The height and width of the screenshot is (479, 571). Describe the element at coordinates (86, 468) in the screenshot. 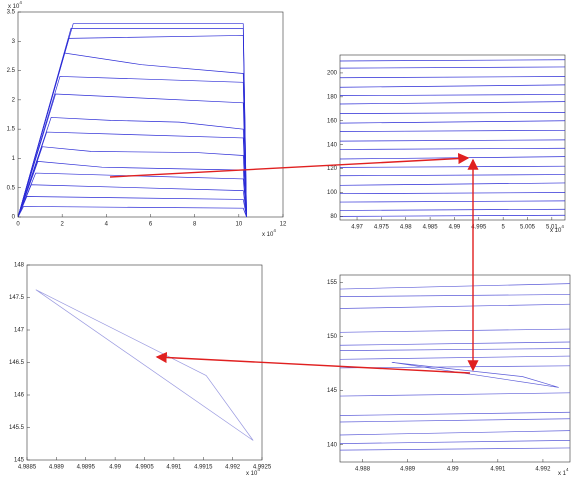

I see `x-tick-label: 4.9895` at that location.